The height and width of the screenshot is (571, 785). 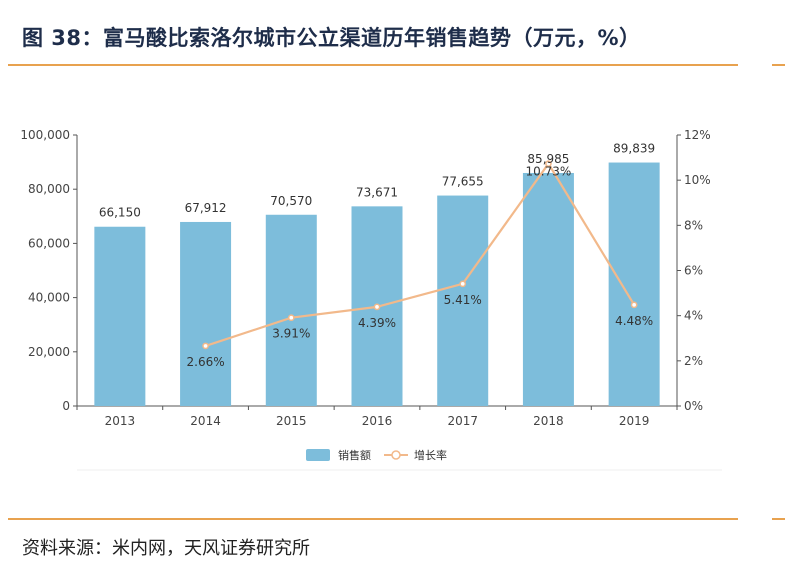 What do you see at coordinates (693, 271) in the screenshot?
I see `right-tick-label: 6%` at bounding box center [693, 271].